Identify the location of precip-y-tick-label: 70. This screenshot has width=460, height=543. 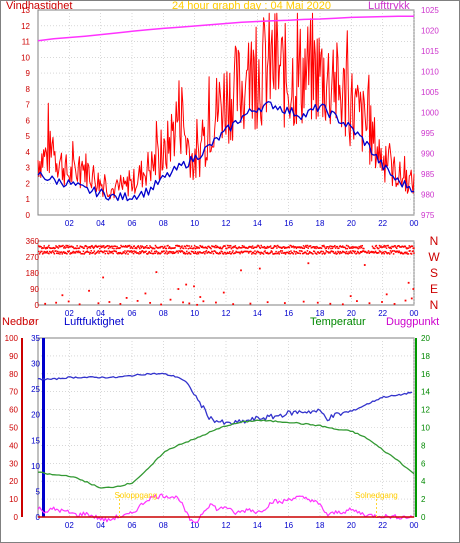
(13, 392).